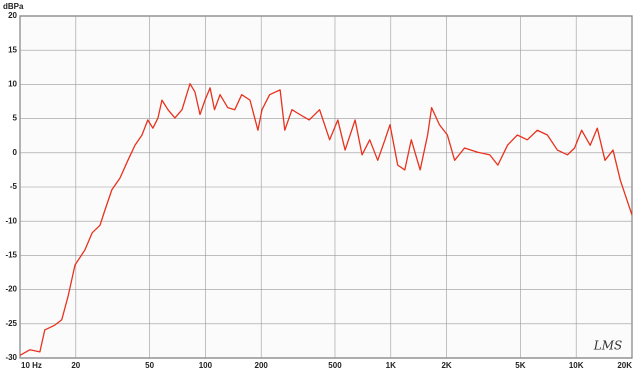 The width and height of the screenshot is (638, 371). I want to click on watermark: LMS, so click(607, 346).